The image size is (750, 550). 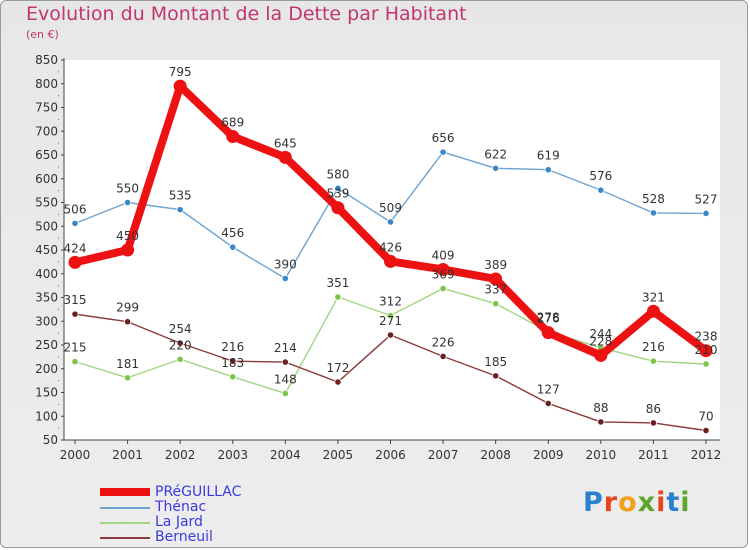 I want to click on data-label-preguillac: 689, so click(x=232, y=122).